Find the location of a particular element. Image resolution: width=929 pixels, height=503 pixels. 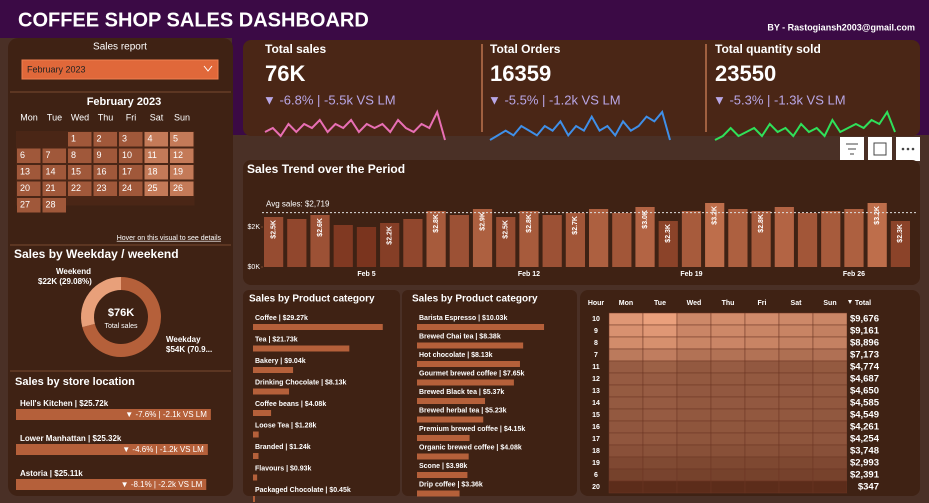

category-bar is located at coordinates (443, 438).